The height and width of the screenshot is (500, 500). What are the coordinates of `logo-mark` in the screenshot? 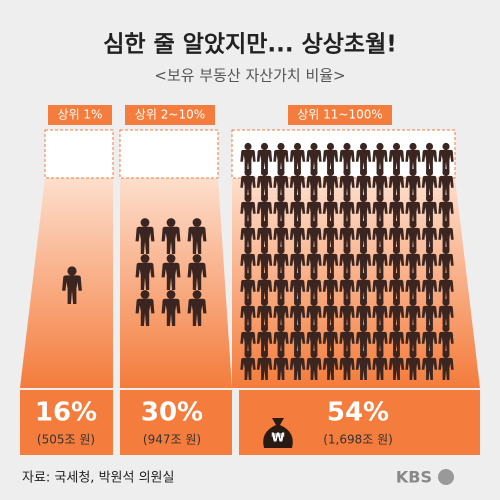 It's located at (446, 477).